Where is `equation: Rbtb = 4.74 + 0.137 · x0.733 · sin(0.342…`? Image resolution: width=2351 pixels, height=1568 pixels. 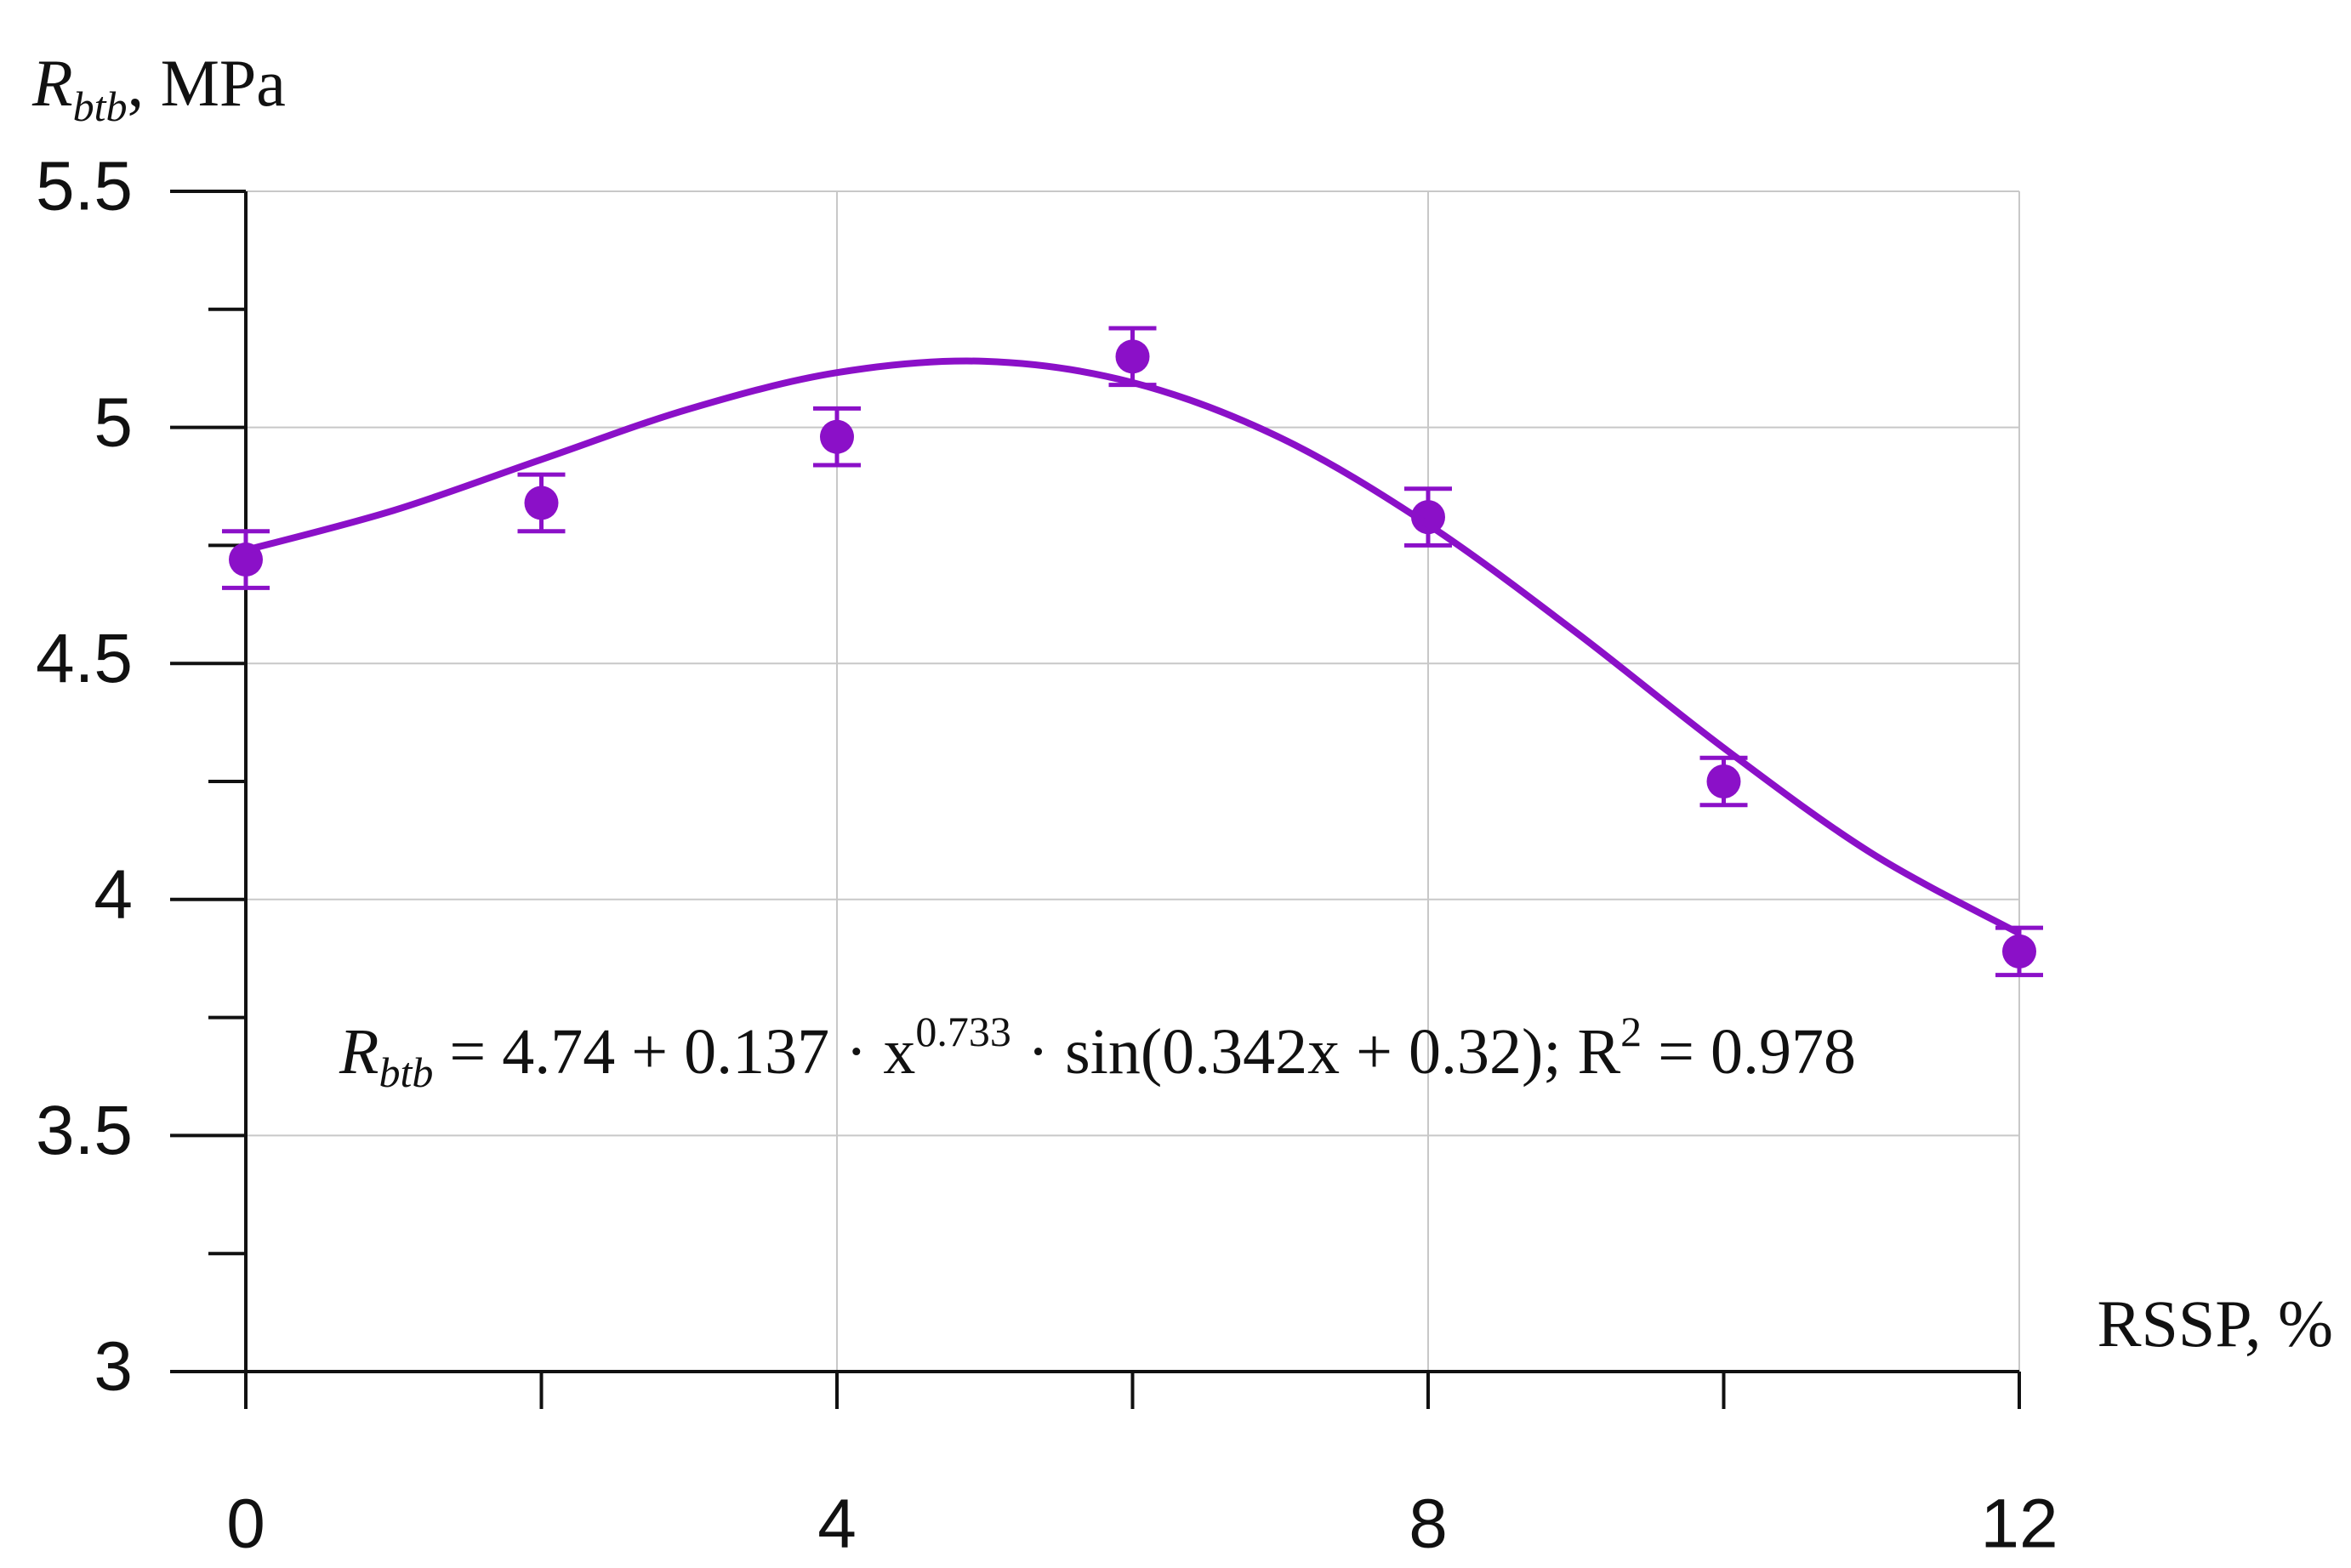
equation: Rbtb = 4.74 + 0.137 · x0.733 · sin(0.342… is located at coordinates (1097, 1052).